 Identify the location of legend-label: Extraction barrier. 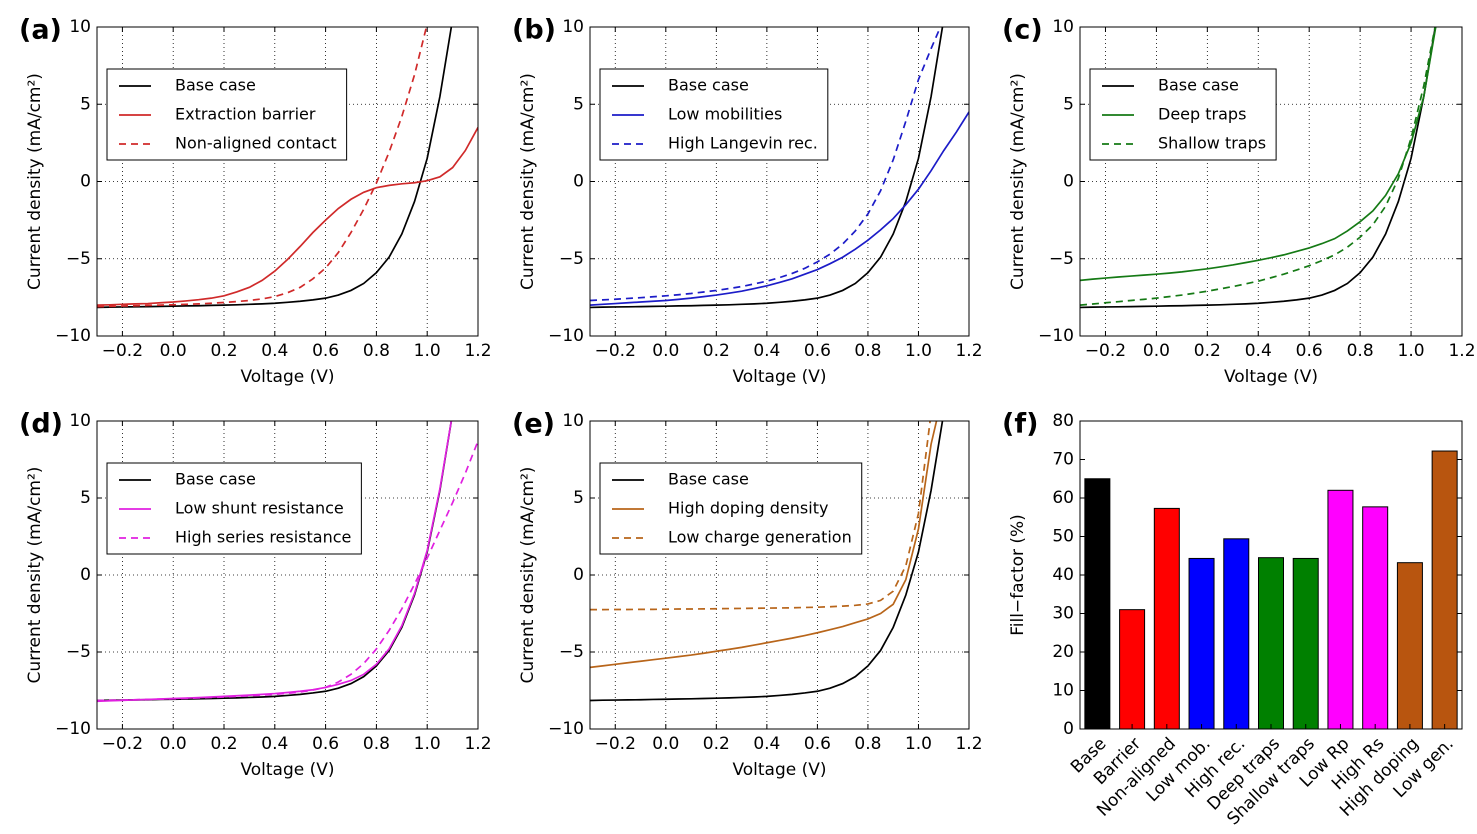
(245, 114).